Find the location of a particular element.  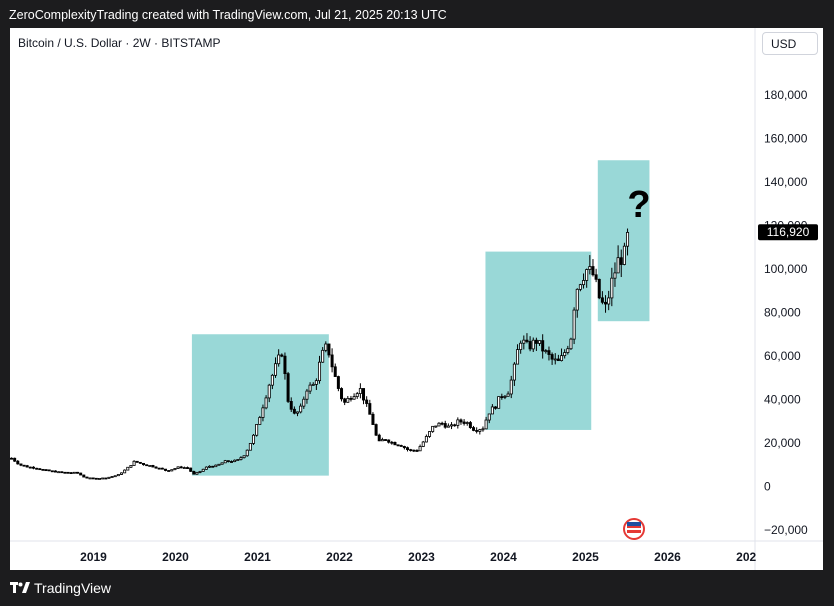

y-tick-label: 80,000 is located at coordinates (782, 313).